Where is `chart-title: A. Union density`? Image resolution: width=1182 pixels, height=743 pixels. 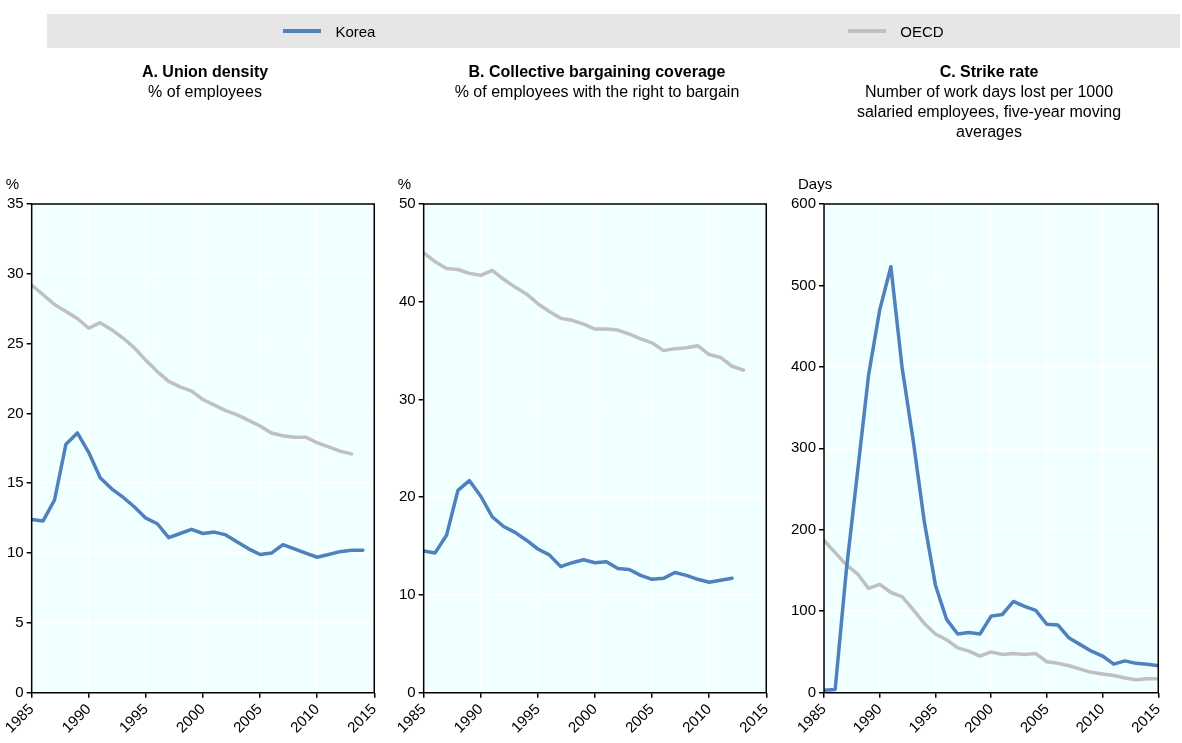
chart-title: A. Union density is located at coordinates (205, 72).